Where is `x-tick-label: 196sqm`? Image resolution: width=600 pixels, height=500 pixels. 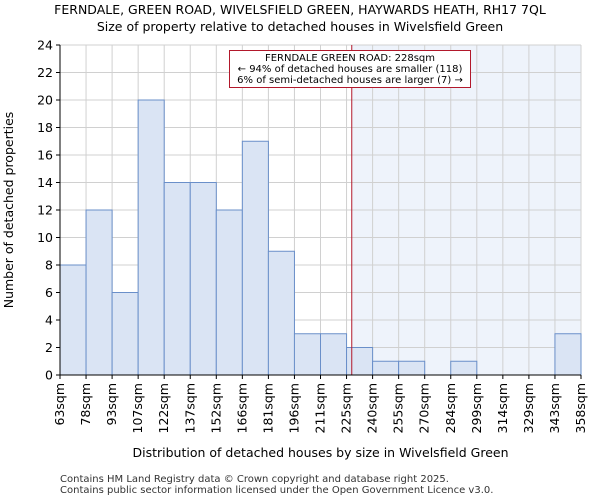
x-tick-label: 196sqm is located at coordinates (293, 408).